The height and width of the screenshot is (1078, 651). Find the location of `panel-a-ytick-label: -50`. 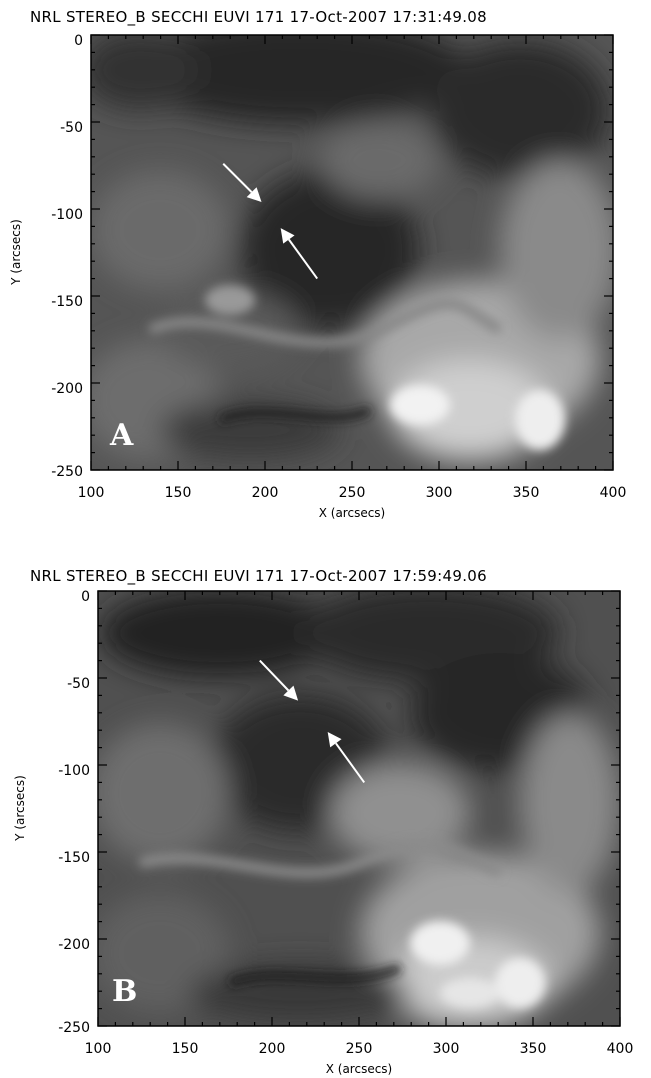

panel-a-ytick-label: -50 is located at coordinates (71, 128).